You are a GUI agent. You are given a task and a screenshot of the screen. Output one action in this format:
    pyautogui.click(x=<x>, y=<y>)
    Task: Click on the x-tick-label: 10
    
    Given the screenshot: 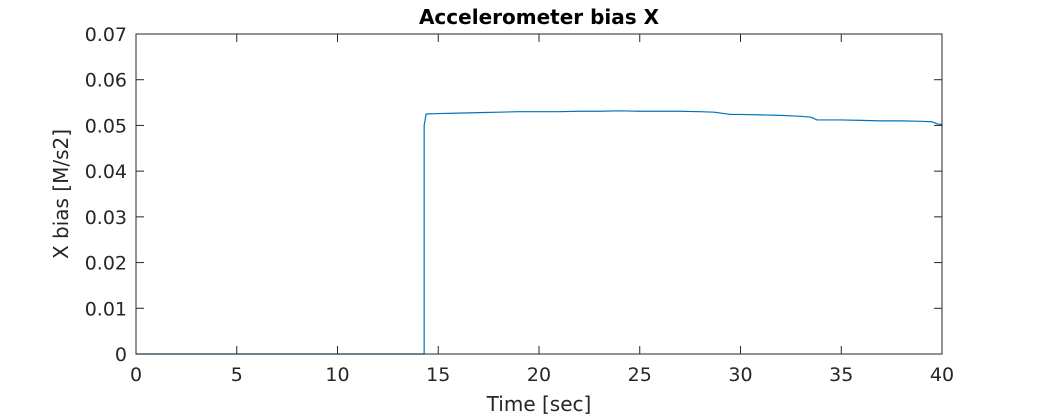 What is the action you would take?
    pyautogui.click(x=337, y=375)
    